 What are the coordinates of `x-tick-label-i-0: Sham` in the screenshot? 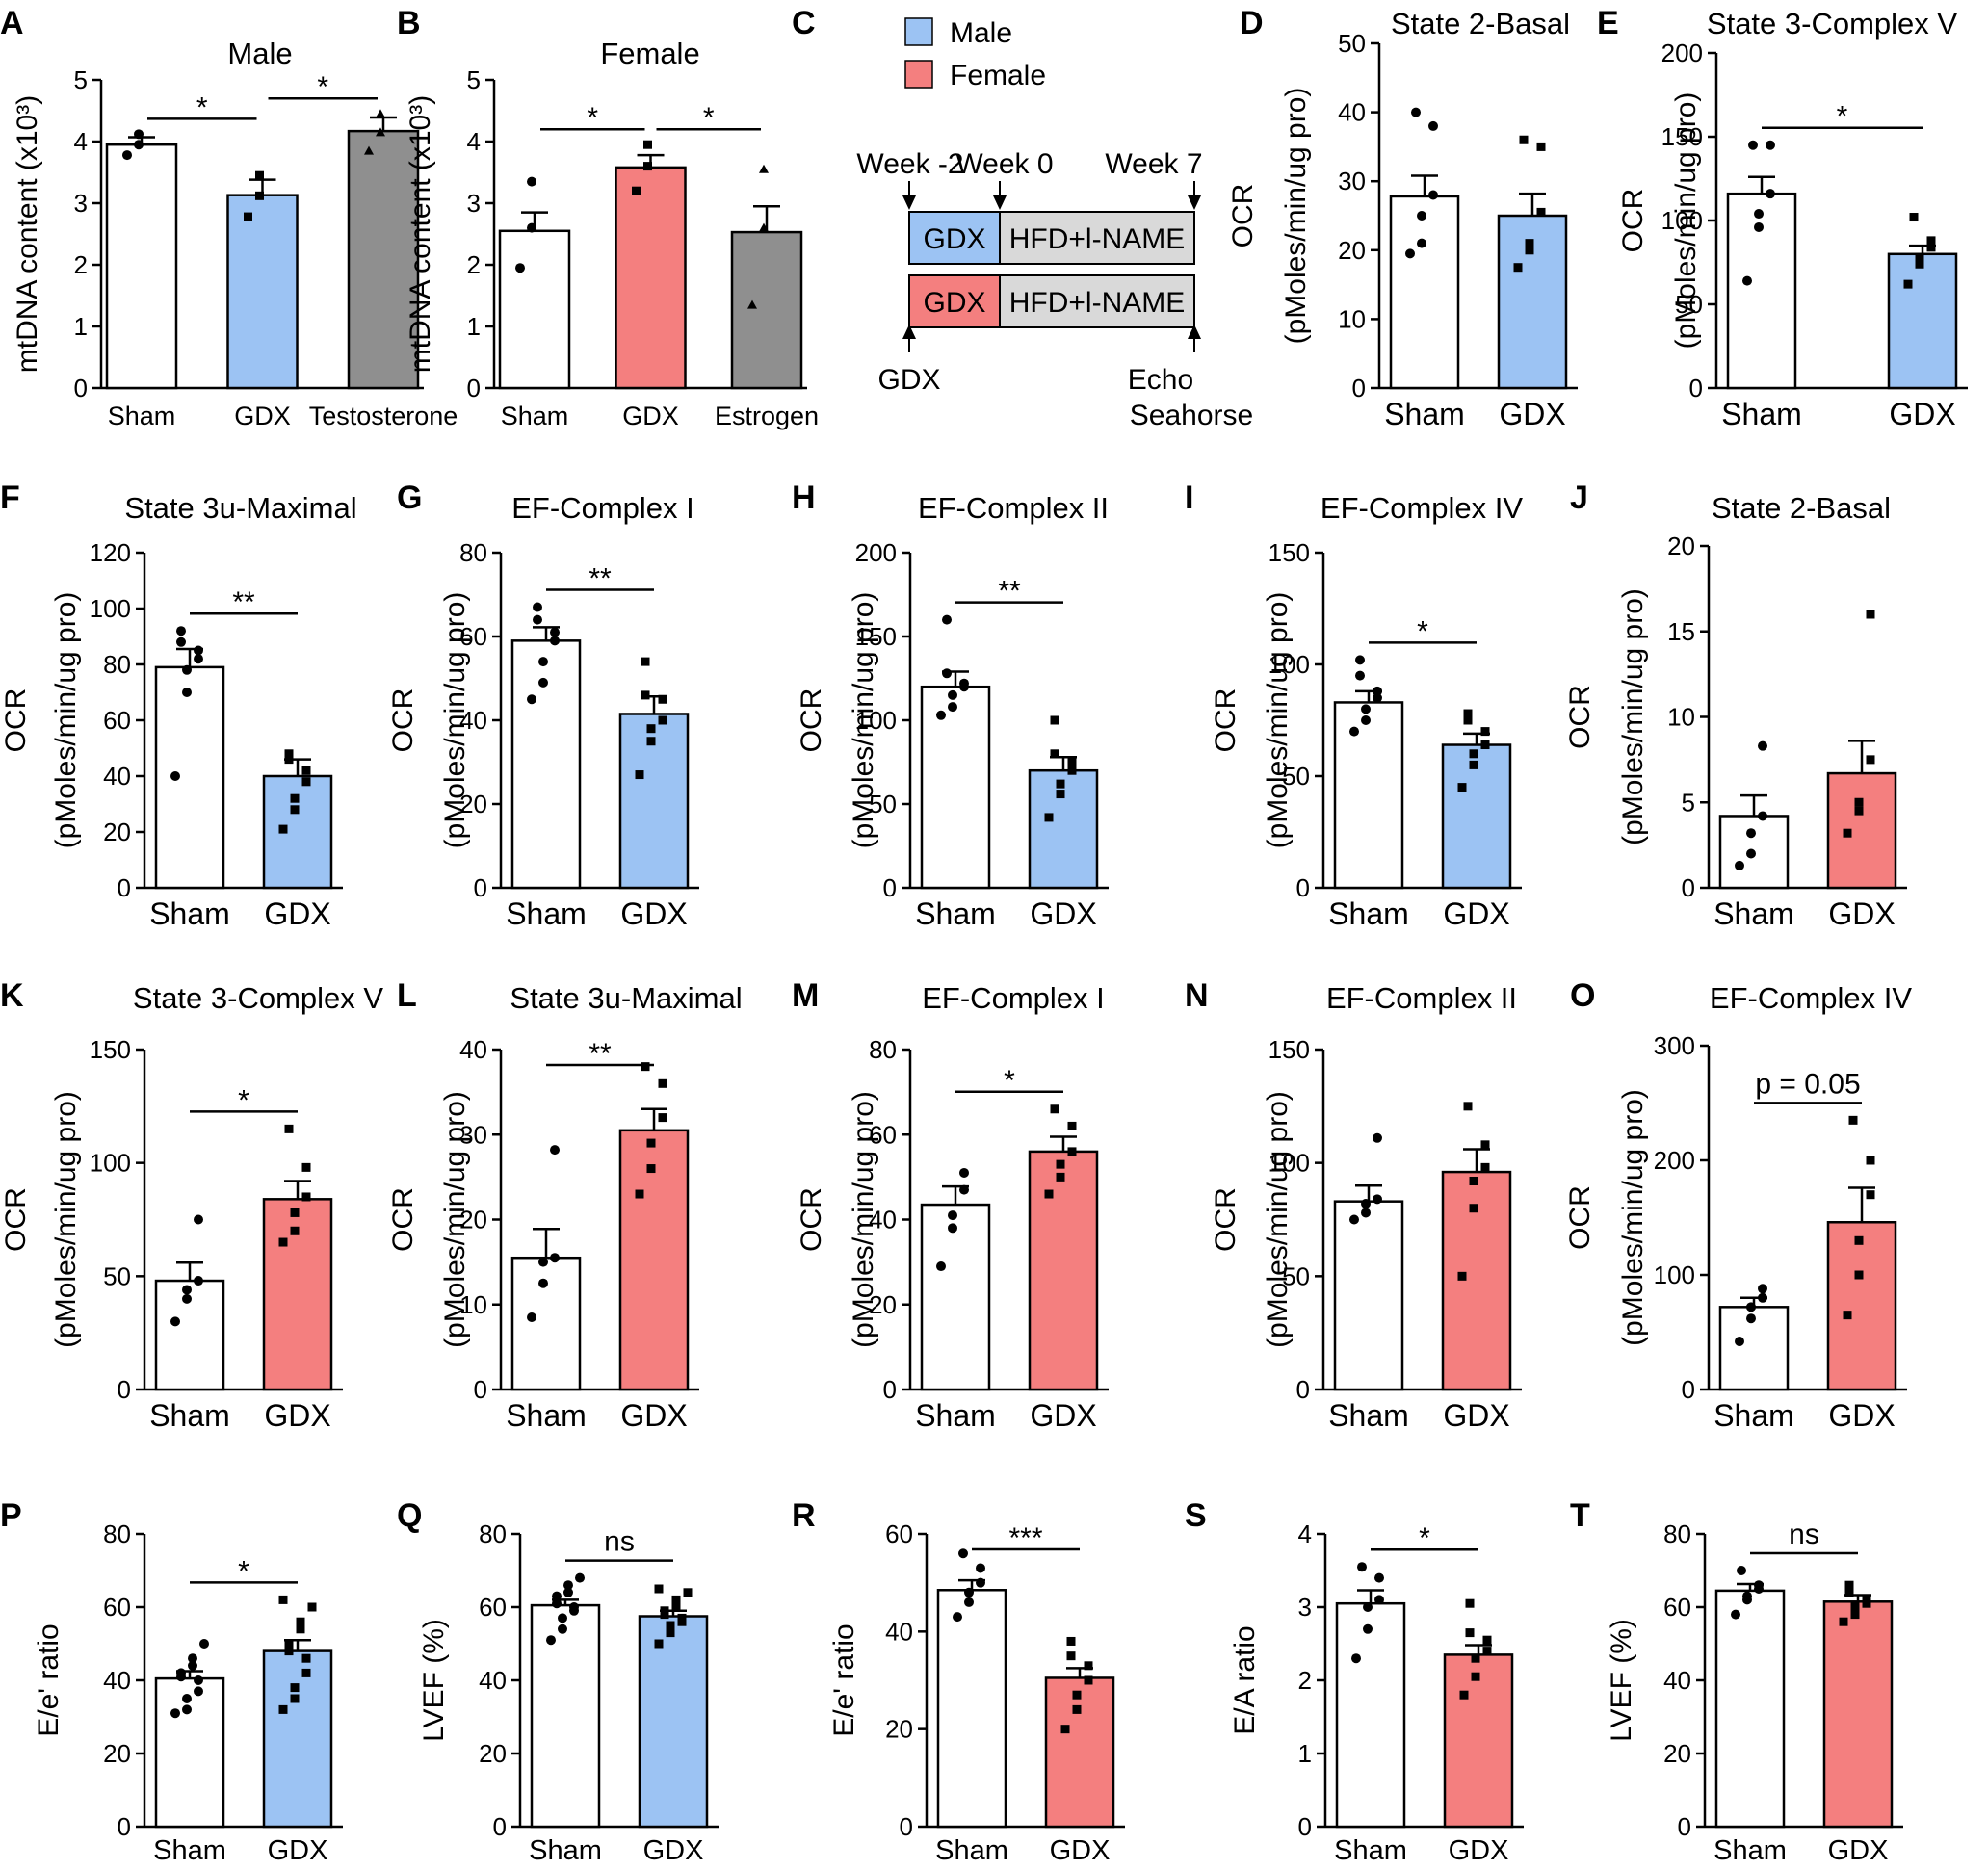 It's located at (1368, 914).